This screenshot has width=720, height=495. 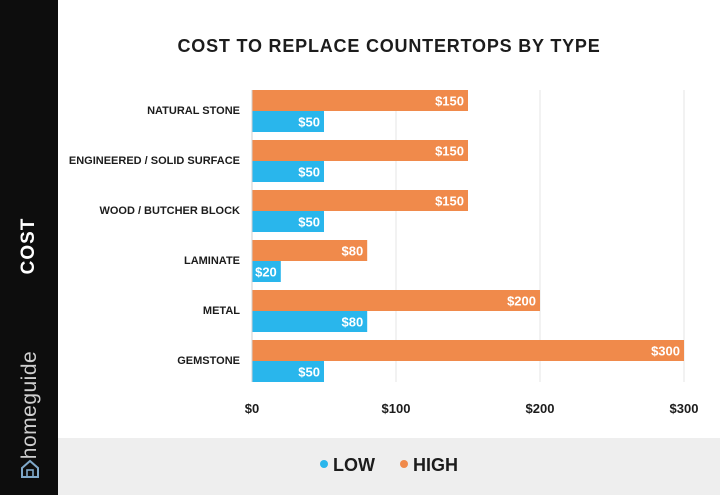 What do you see at coordinates (435, 465) in the screenshot?
I see `legend-label-high: HIGH` at bounding box center [435, 465].